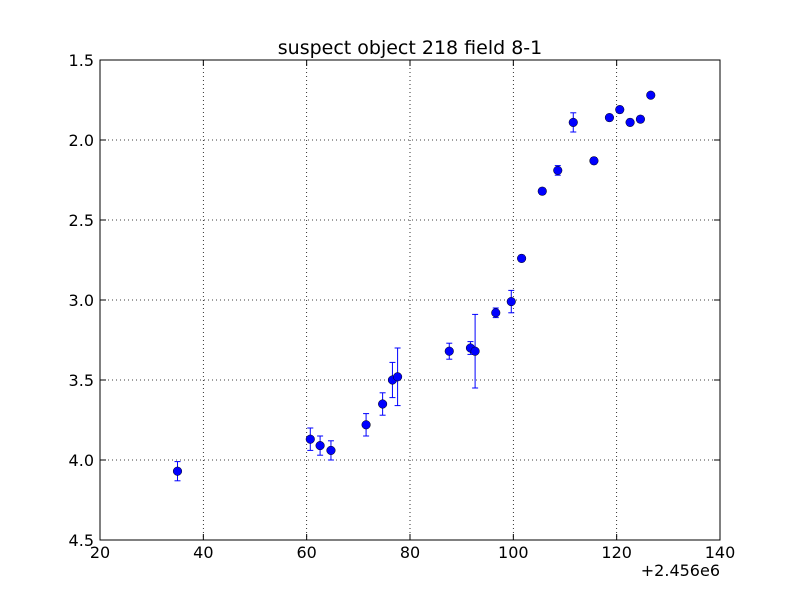 Image resolution: width=800 pixels, height=600 pixels. What do you see at coordinates (81, 380) in the screenshot?
I see `y-tick-label: 3.5` at bounding box center [81, 380].